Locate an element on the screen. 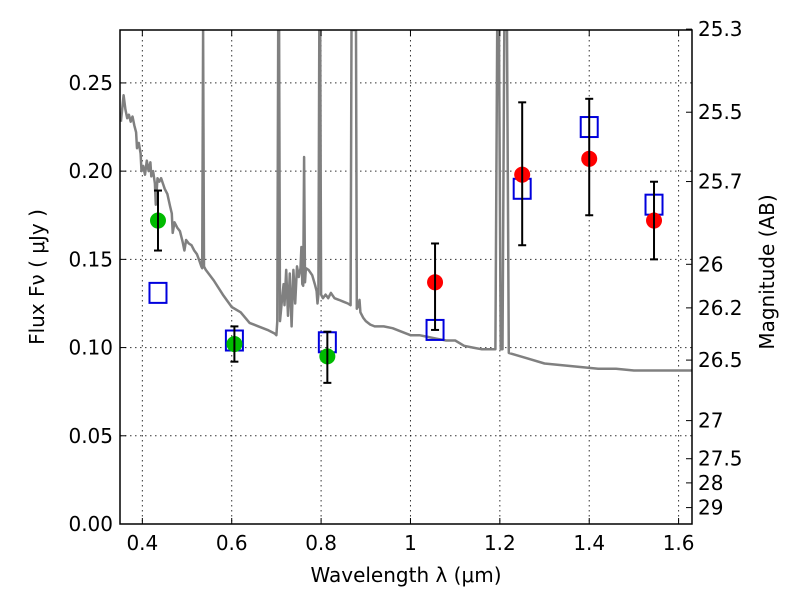 The image size is (800, 600). x-tick-label: 1.4 is located at coordinates (589, 543).